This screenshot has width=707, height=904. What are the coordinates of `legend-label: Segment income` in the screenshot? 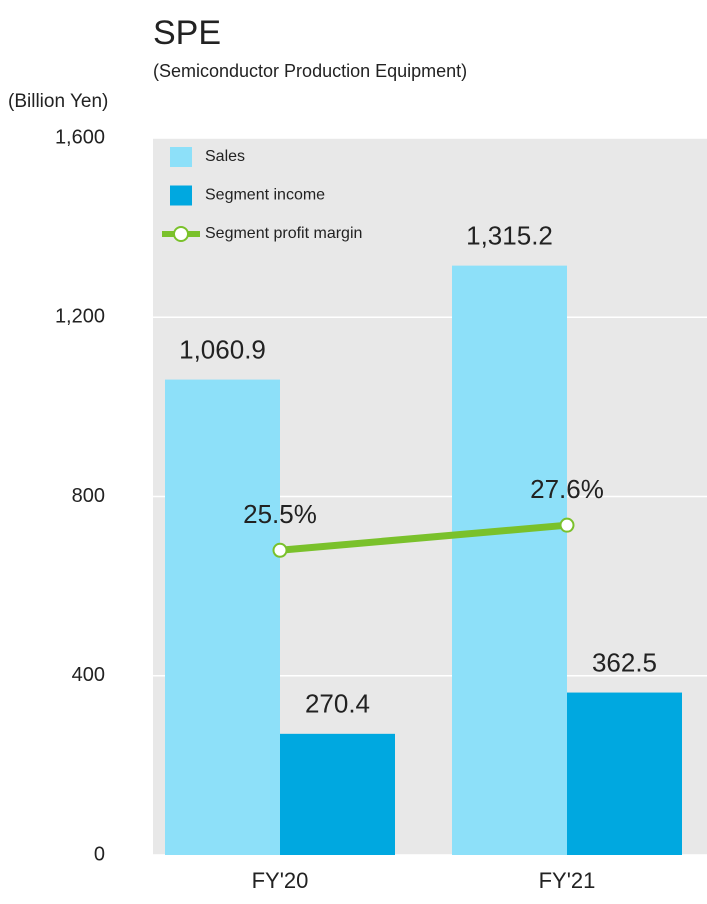 It's located at (265, 195).